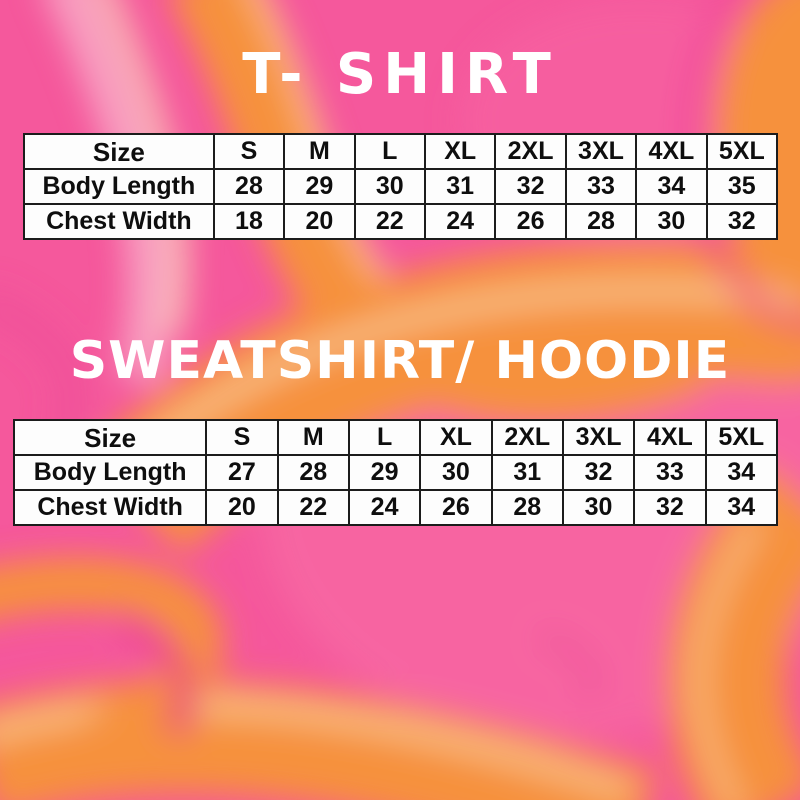 The height and width of the screenshot is (800, 800). What do you see at coordinates (400, 361) in the screenshot?
I see `sweatshirt-title: SWEATSHIRT/ HOODIE` at bounding box center [400, 361].